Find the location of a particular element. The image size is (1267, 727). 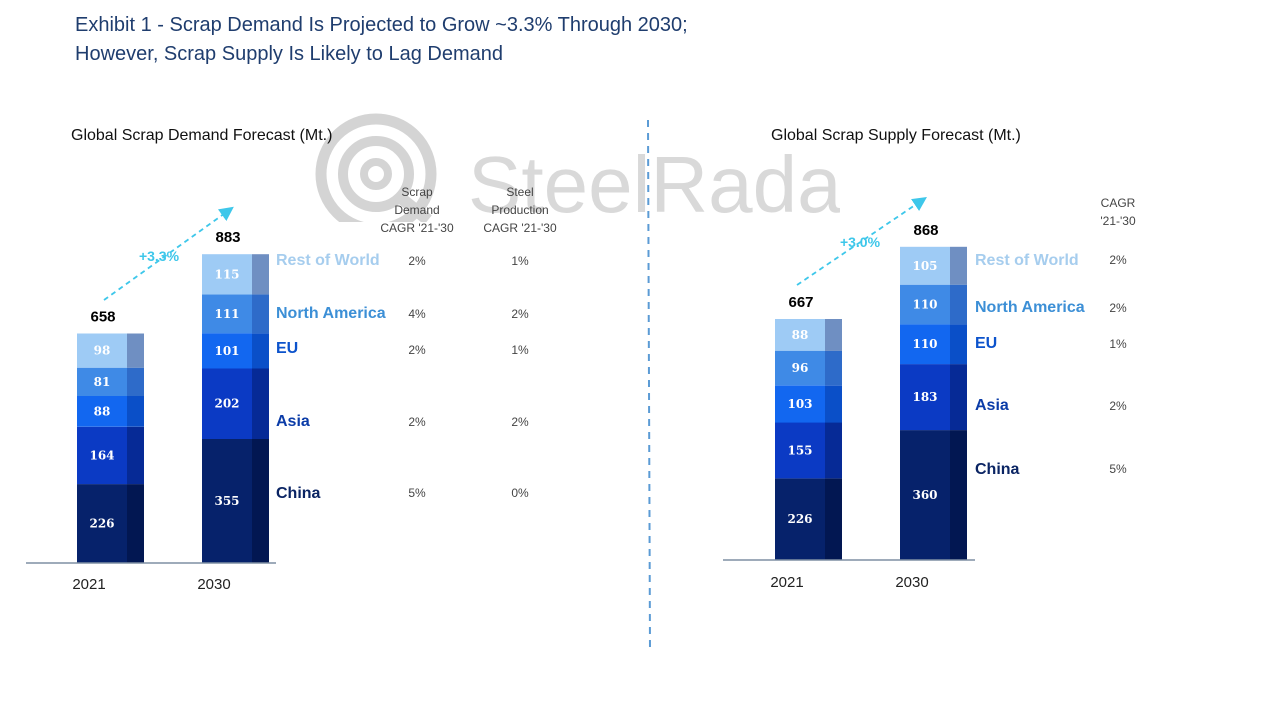

data-label-china-2030: 355 is located at coordinates (226, 501).